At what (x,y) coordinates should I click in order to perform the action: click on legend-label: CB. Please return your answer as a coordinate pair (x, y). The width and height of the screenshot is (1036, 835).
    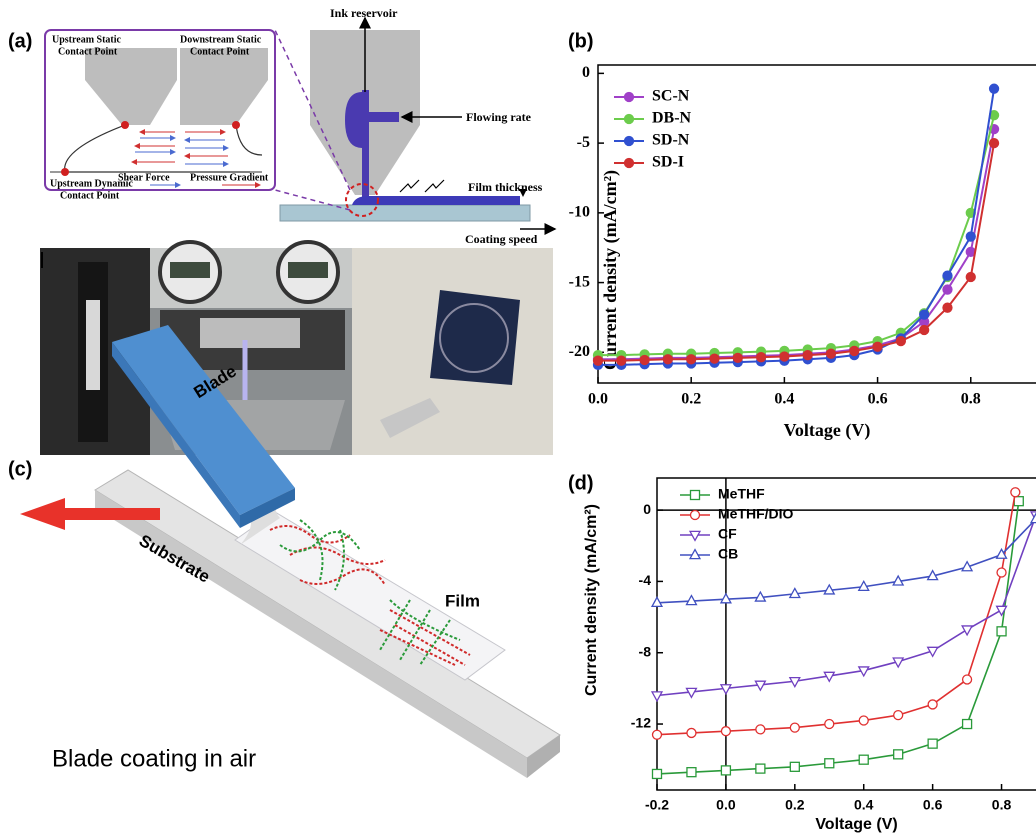
    Looking at the image, I should click on (728, 554).